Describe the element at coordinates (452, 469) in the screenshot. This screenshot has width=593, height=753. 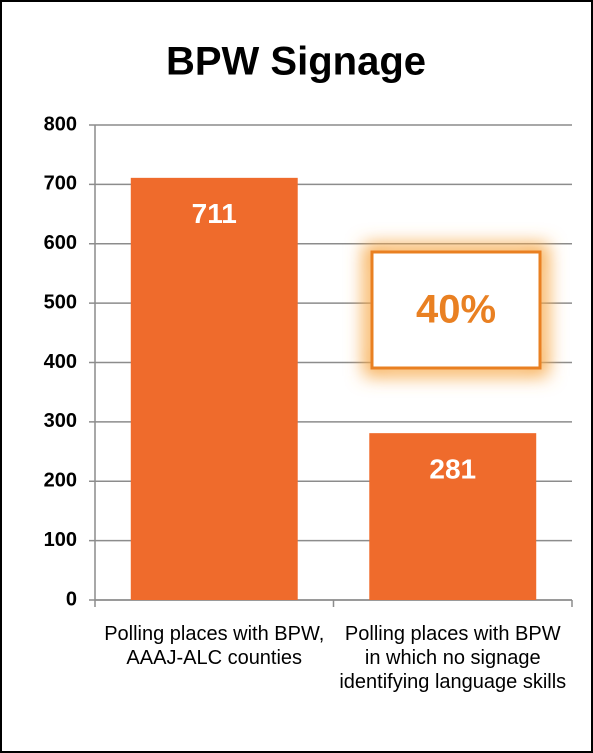
I see `data-label: 281` at that location.